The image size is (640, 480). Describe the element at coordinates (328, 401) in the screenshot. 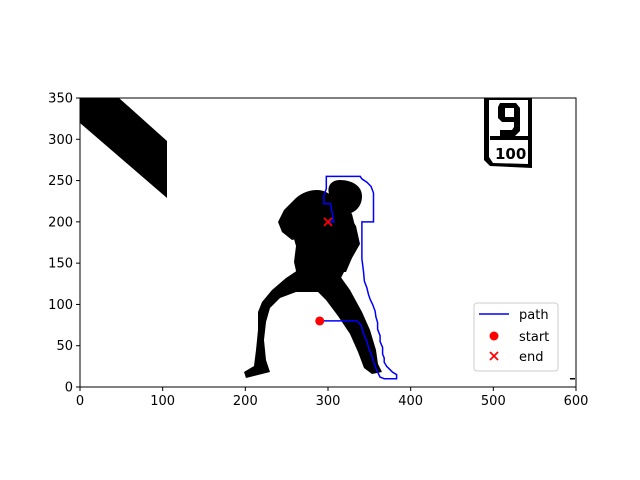

I see `x-tick-label: 300` at that location.